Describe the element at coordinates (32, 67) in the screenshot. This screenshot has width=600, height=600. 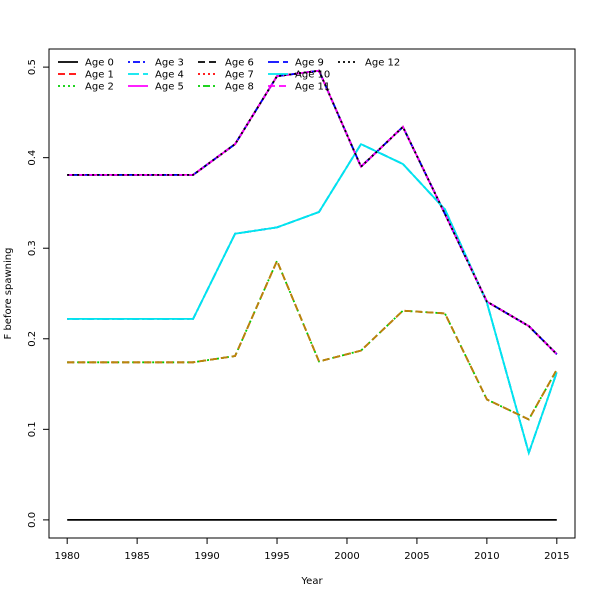
I see `y-tick-label: 0.5` at that location.